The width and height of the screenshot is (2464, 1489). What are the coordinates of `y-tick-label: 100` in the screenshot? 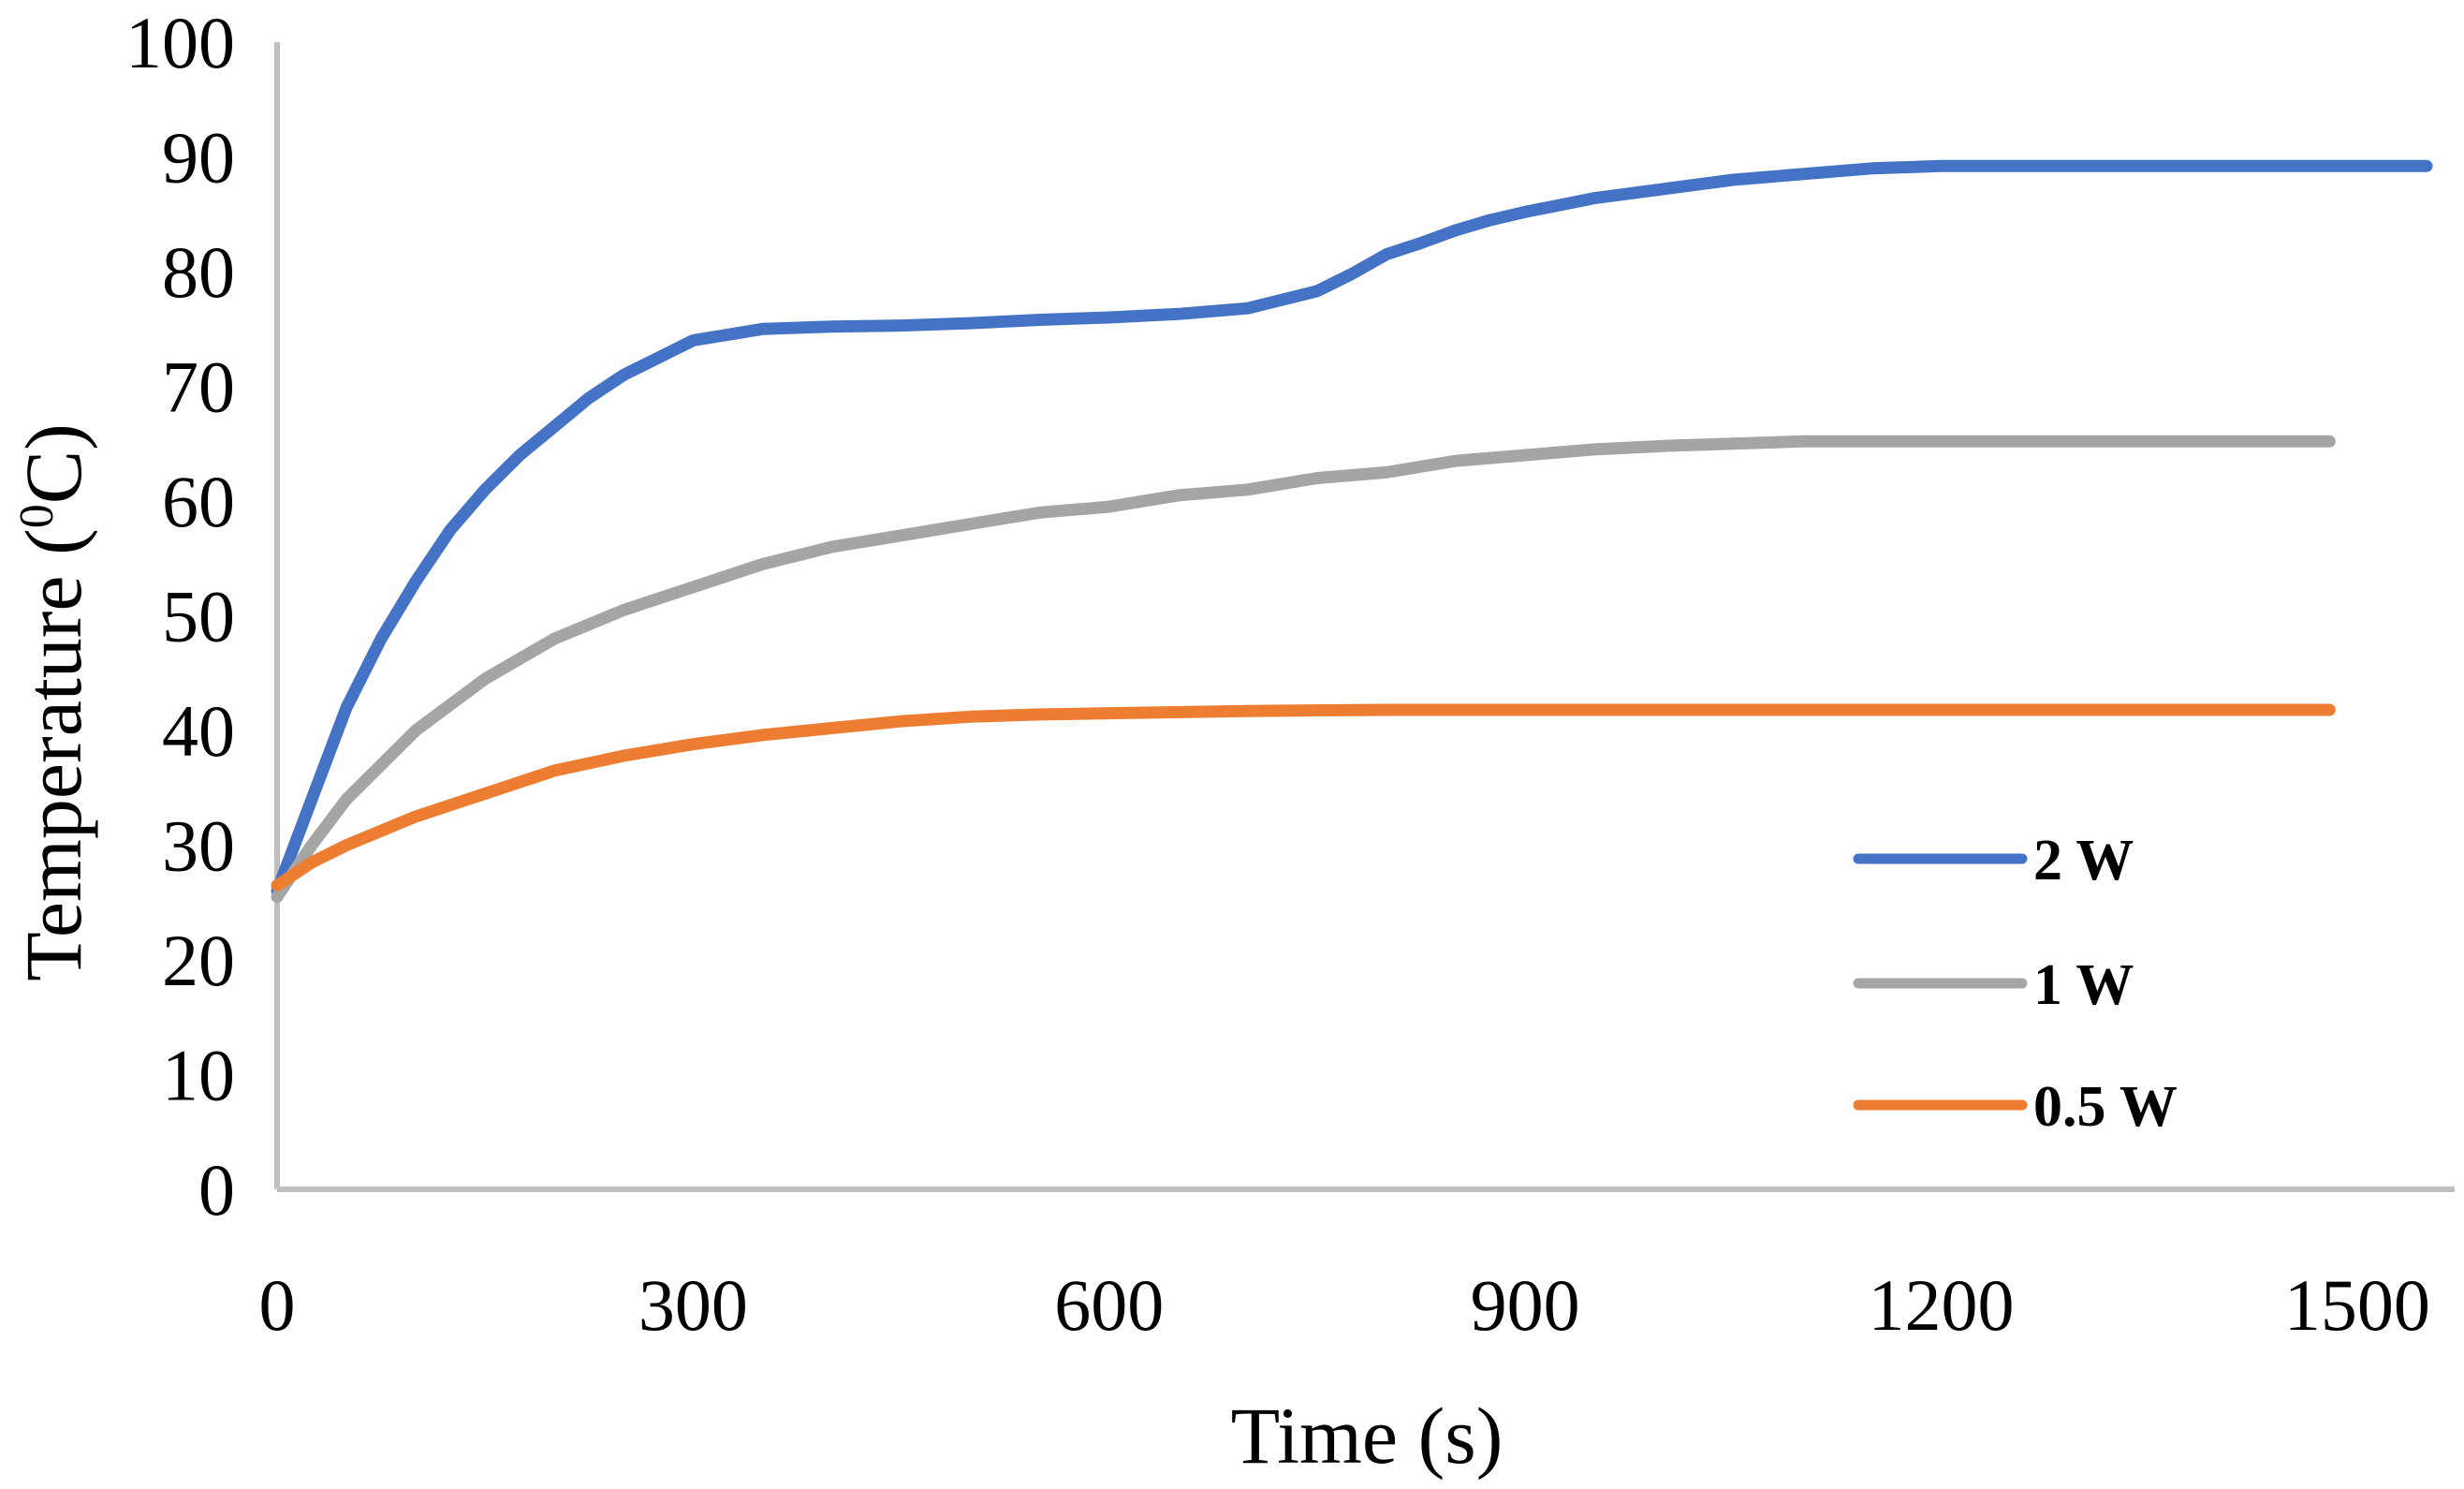 It's located at (180, 42).